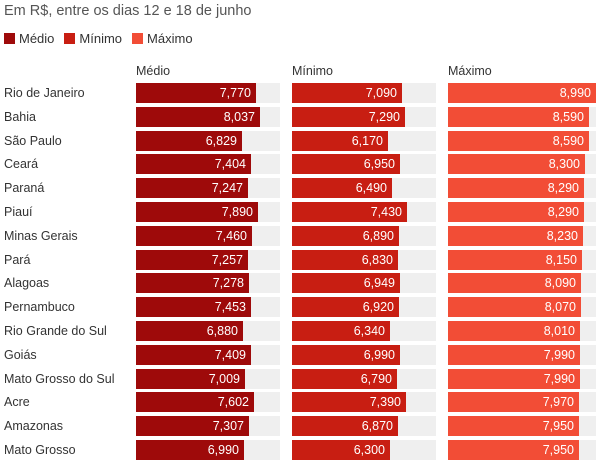  I want to click on bar-track: 7,453, so click(208, 307).